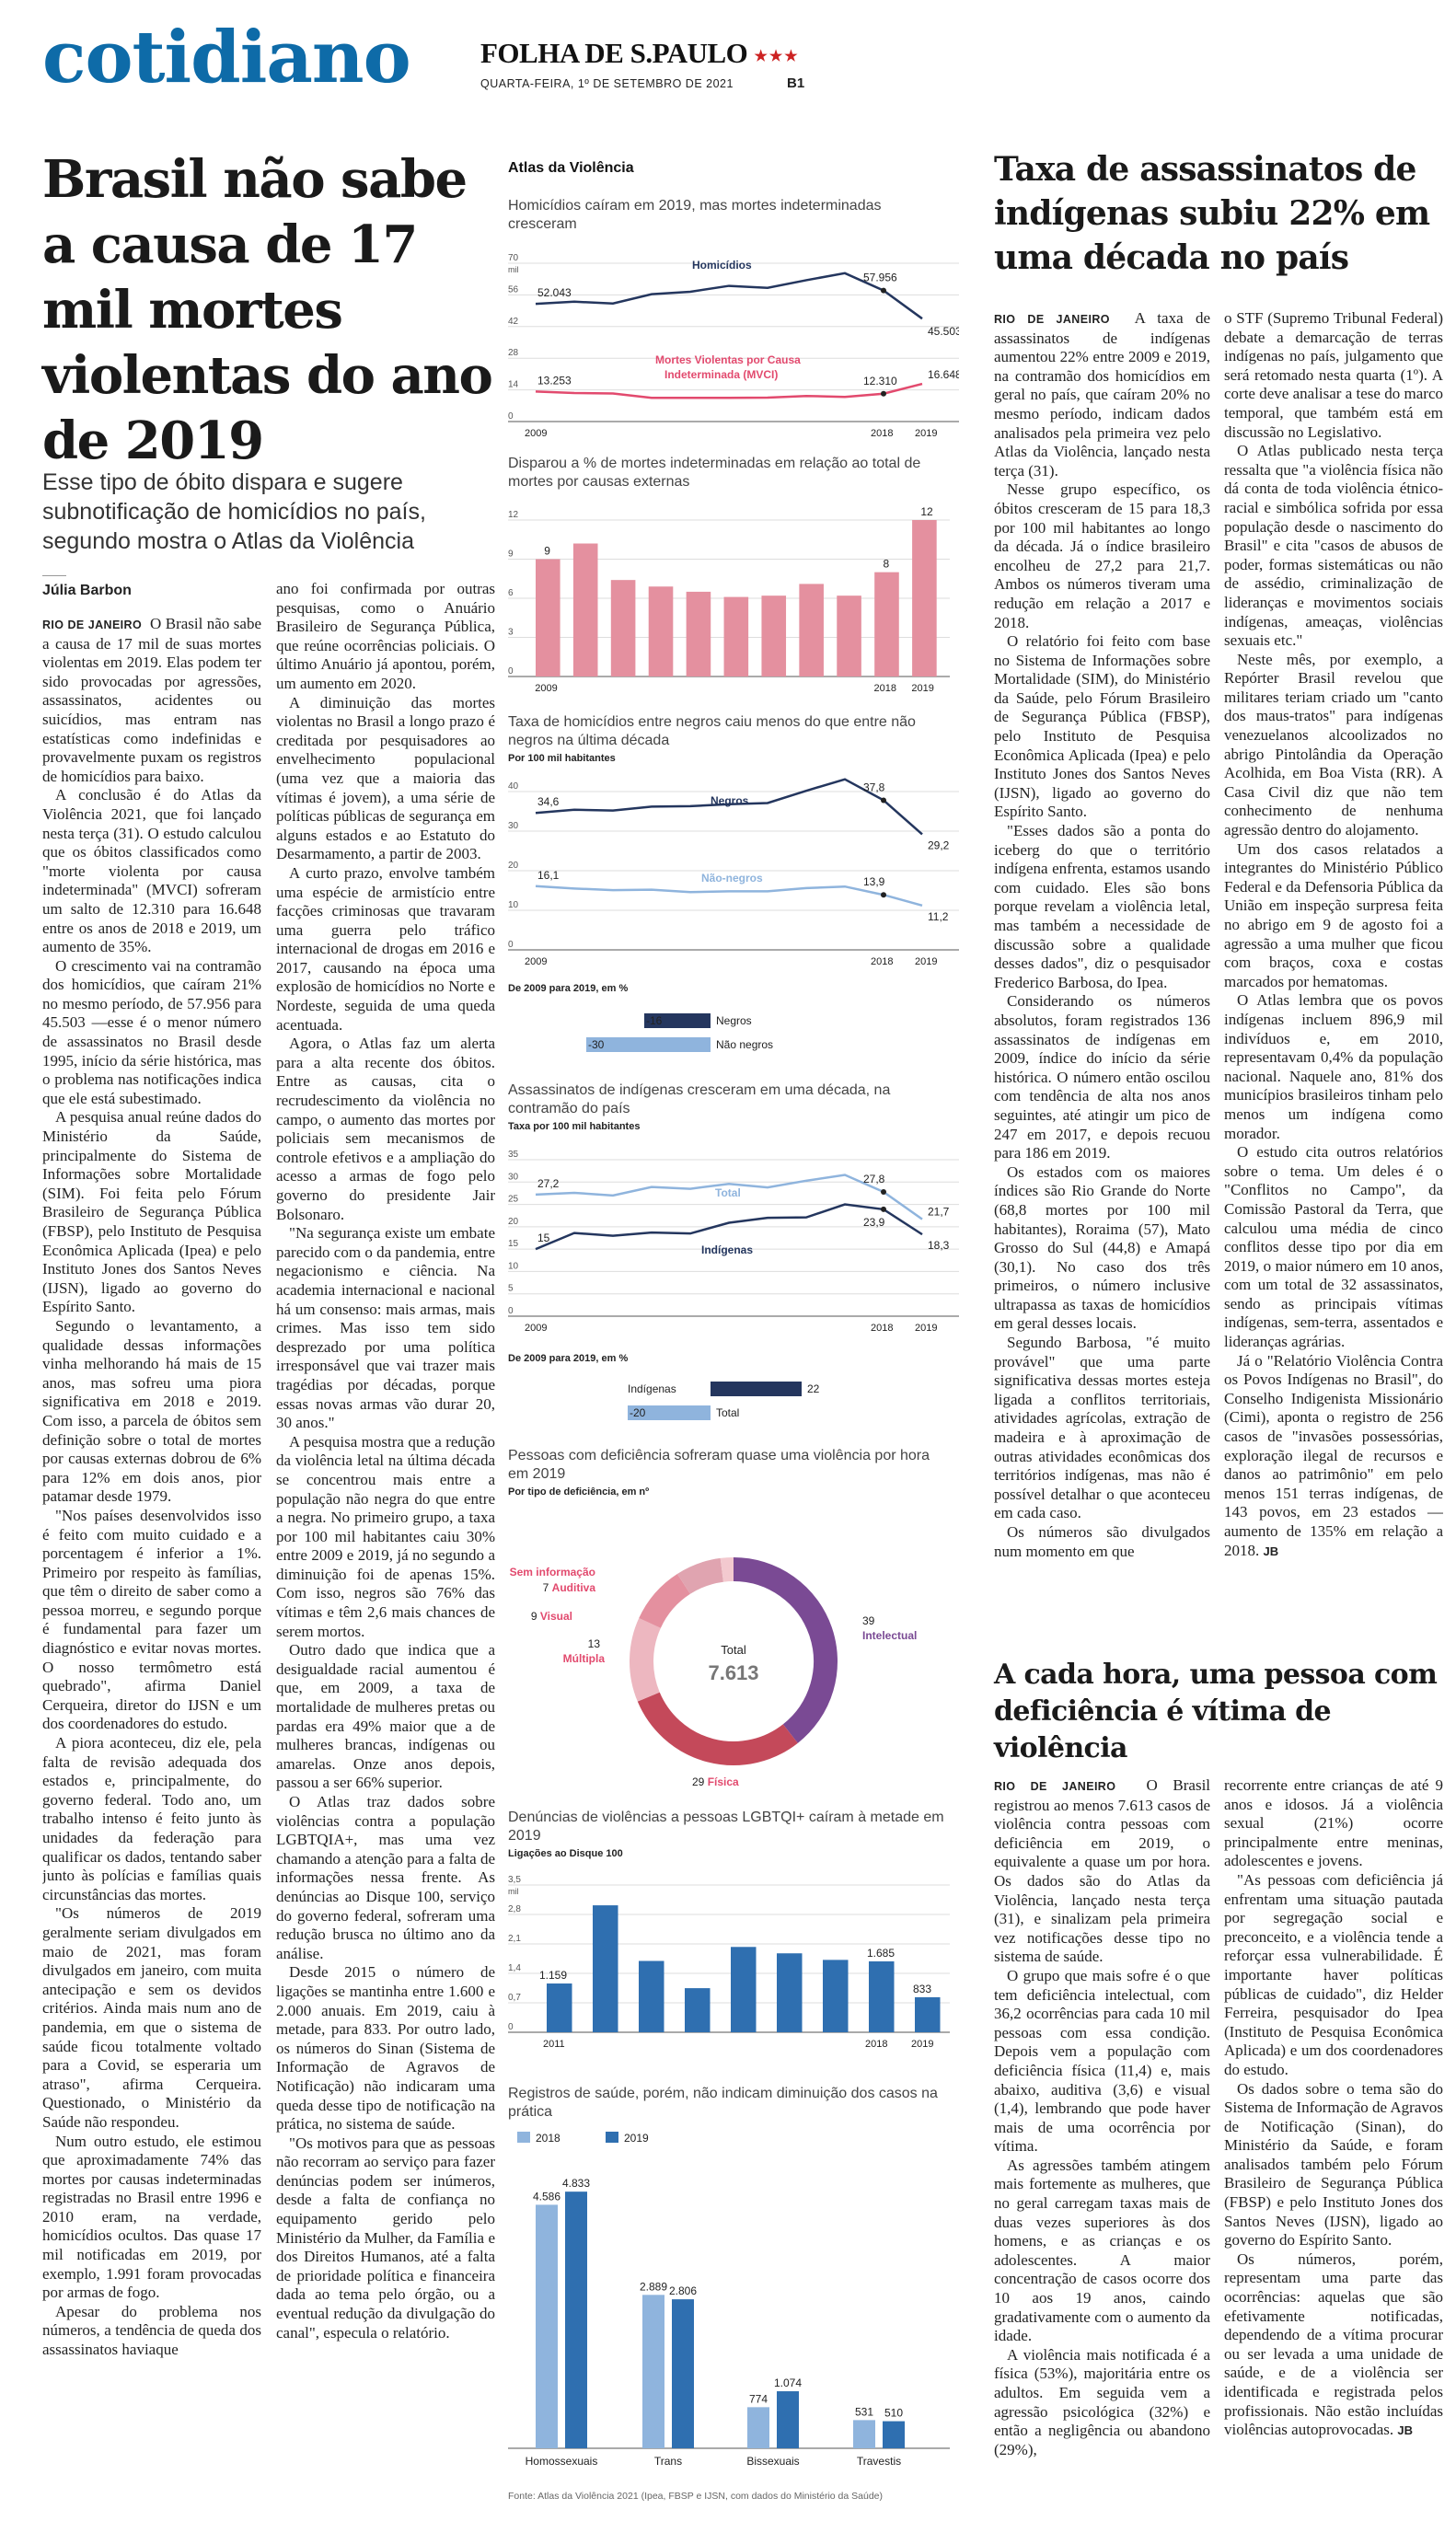 The image size is (1456, 2521). I want to click on data-label: 4.586, so click(546, 2196).